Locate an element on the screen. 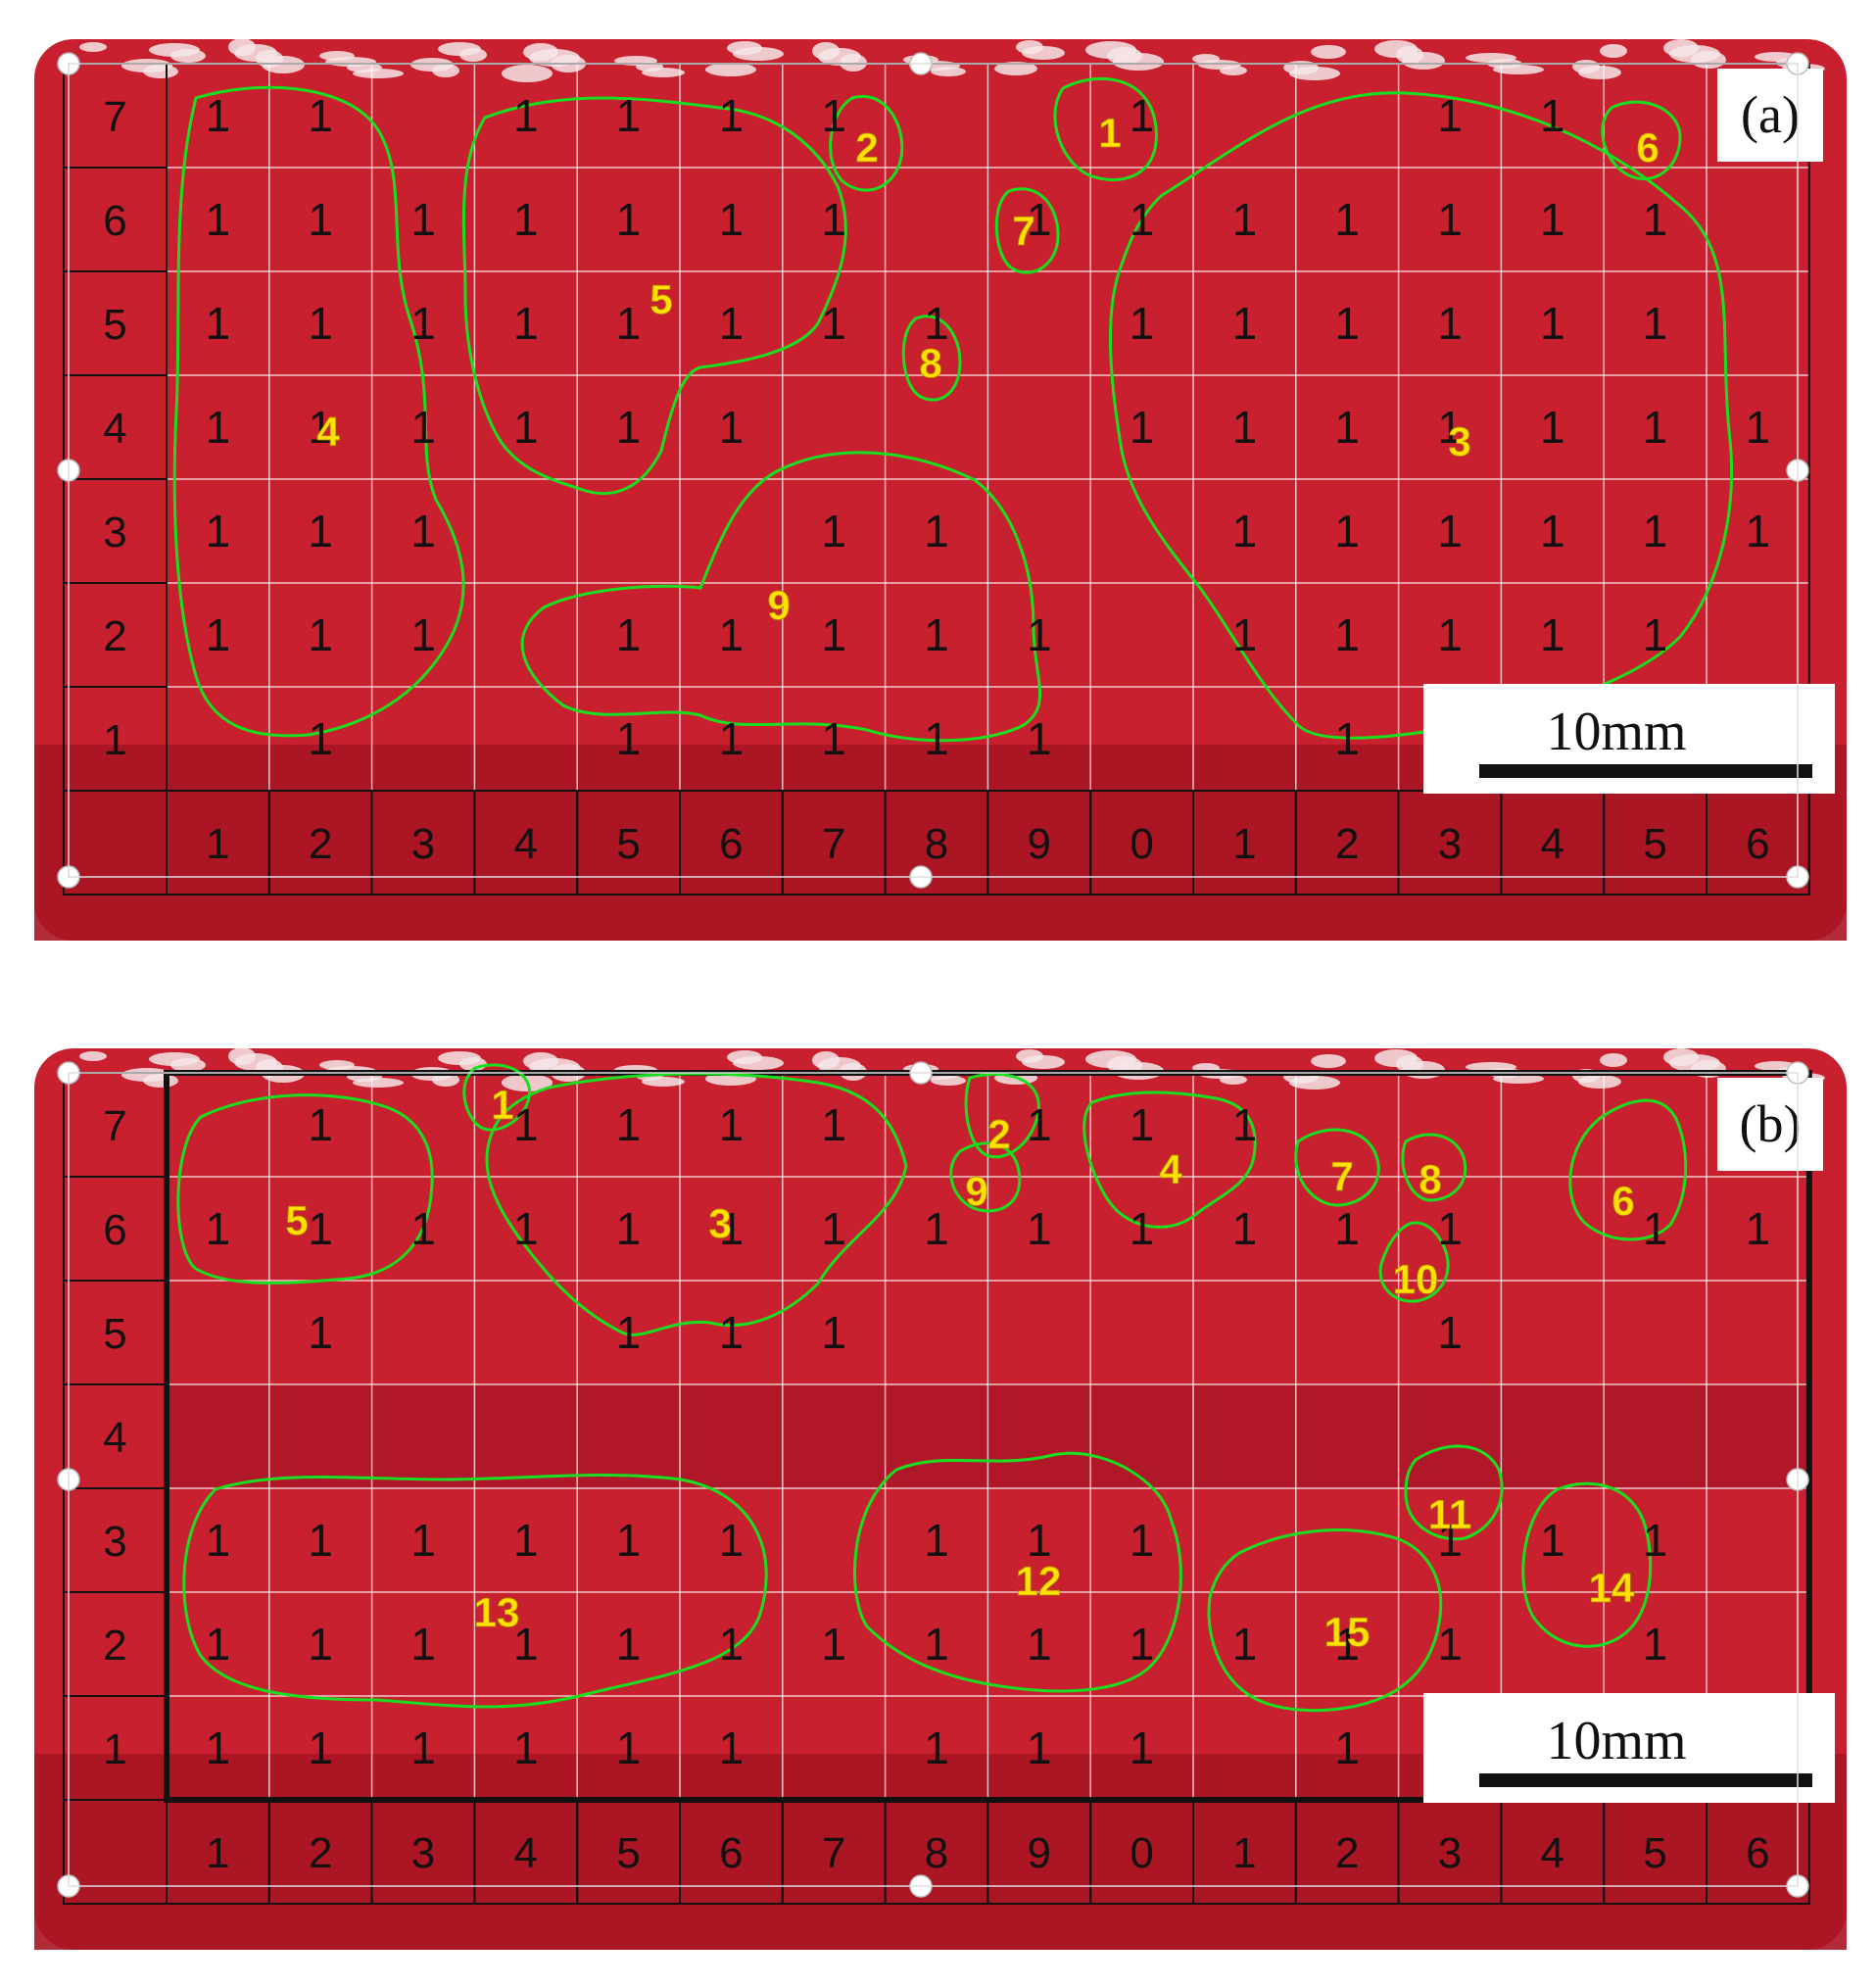  row-label: 6 is located at coordinates (115, 221).